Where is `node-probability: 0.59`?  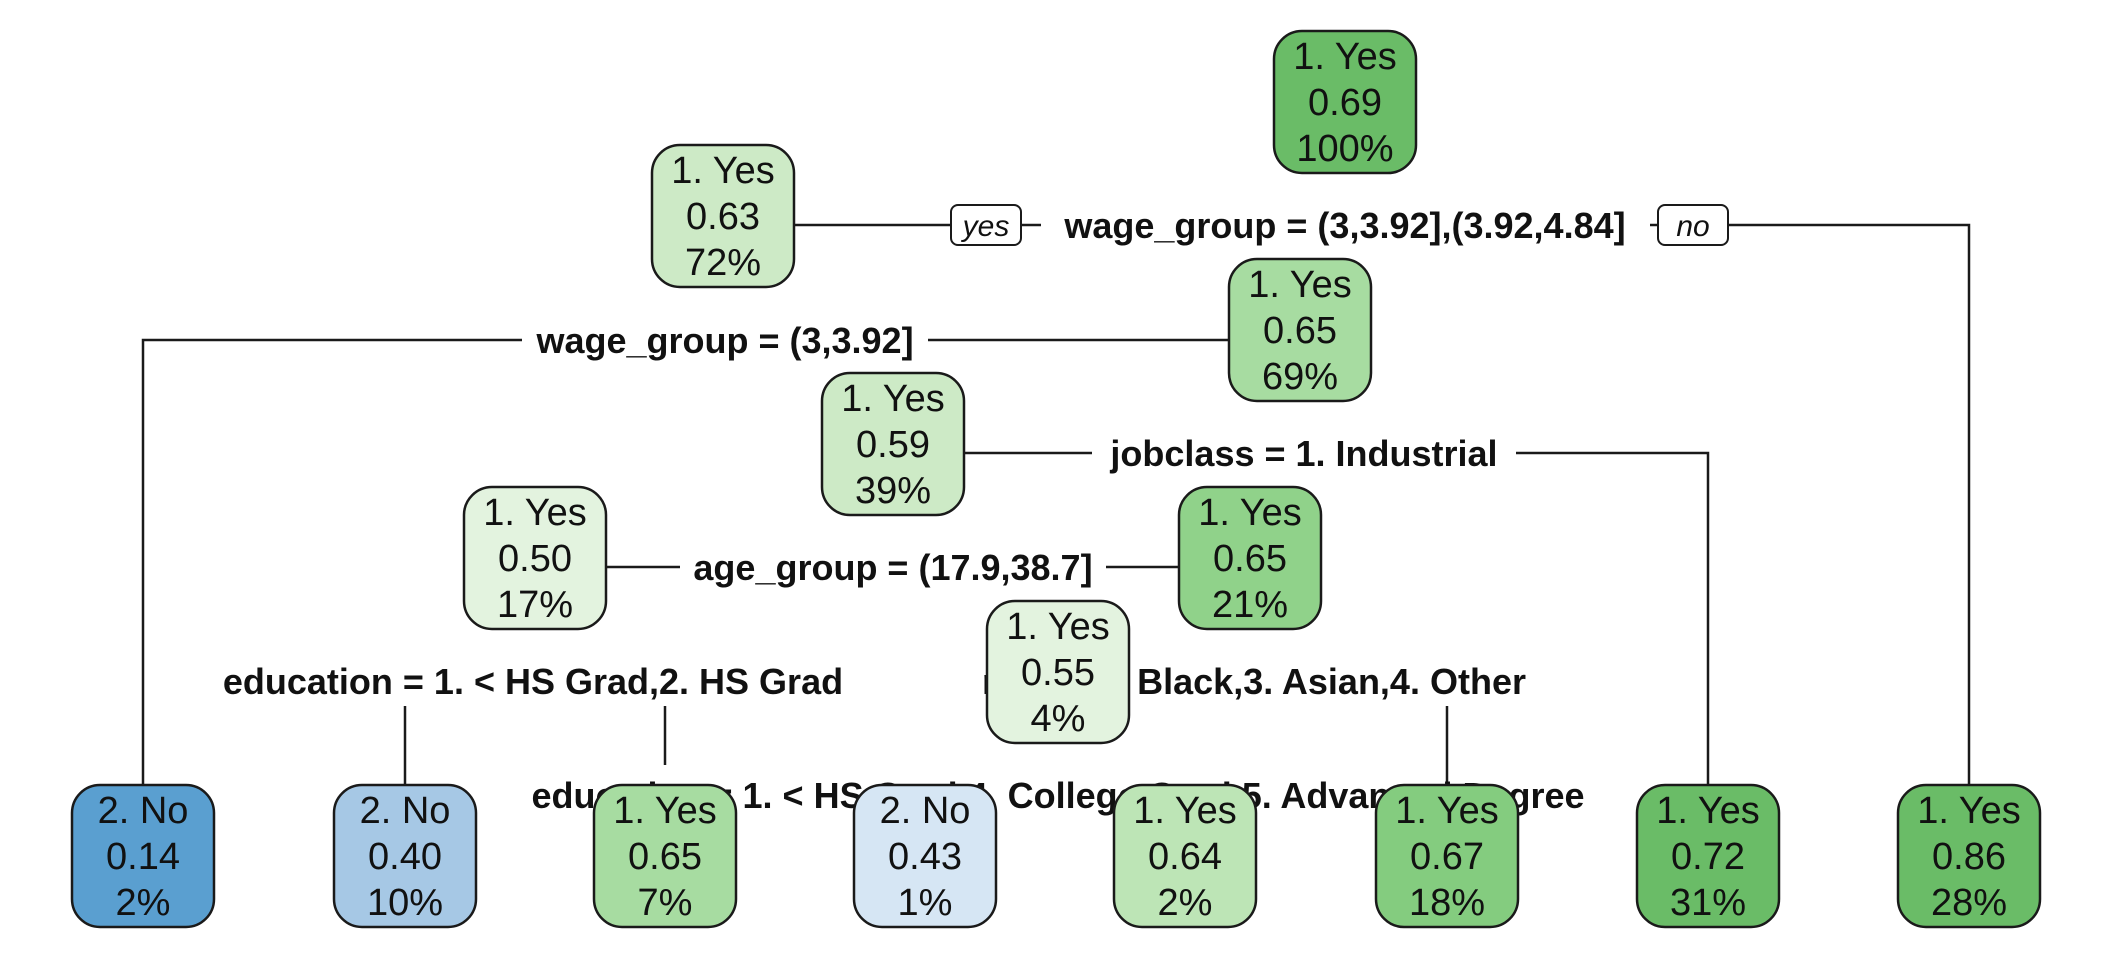 node-probability: 0.59 is located at coordinates (893, 445).